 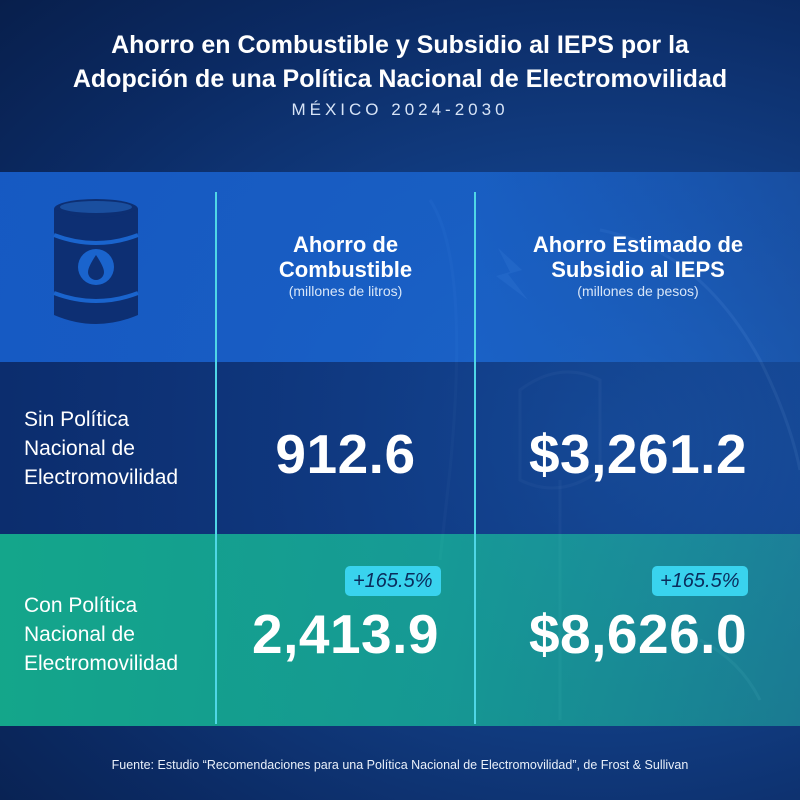 What do you see at coordinates (79, 634) in the screenshot?
I see `row-2-label-line-2: Nacional de` at bounding box center [79, 634].